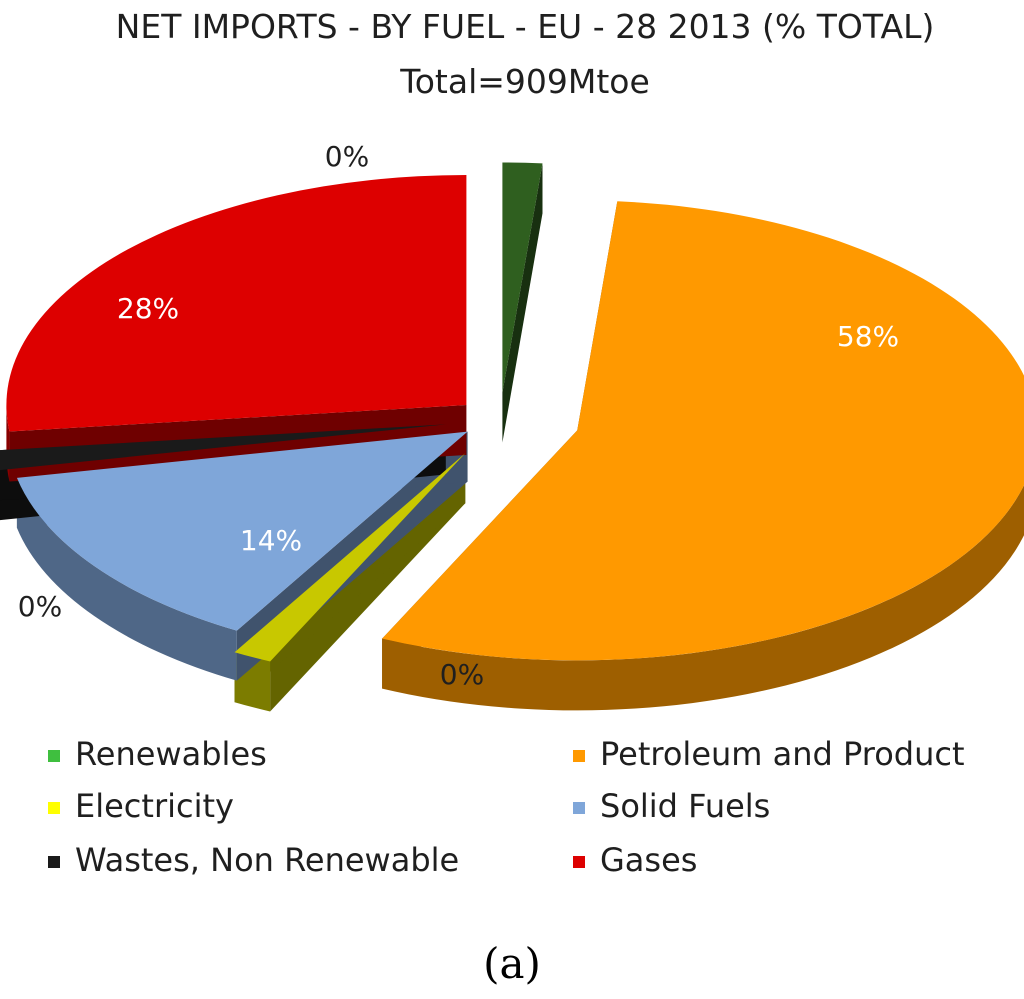 This screenshot has width=1024, height=999. I want to click on legend-item-electricity: Electricity, so click(141, 806).